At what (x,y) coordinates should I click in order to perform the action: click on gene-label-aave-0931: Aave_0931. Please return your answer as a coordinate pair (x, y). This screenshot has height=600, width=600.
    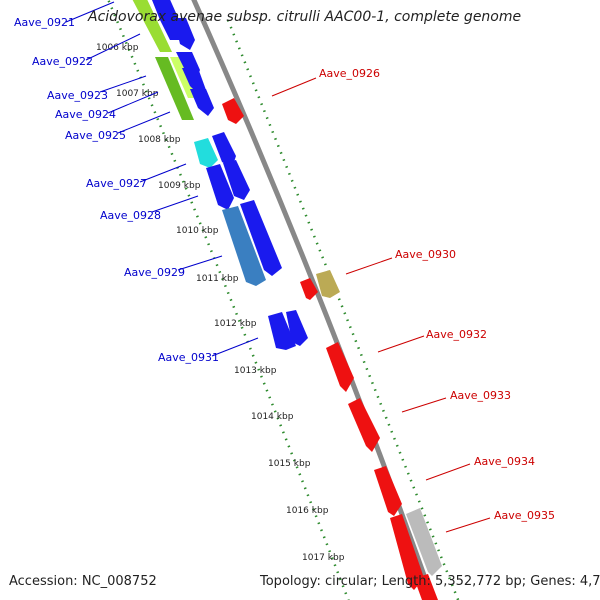
    Looking at the image, I should click on (188, 357).